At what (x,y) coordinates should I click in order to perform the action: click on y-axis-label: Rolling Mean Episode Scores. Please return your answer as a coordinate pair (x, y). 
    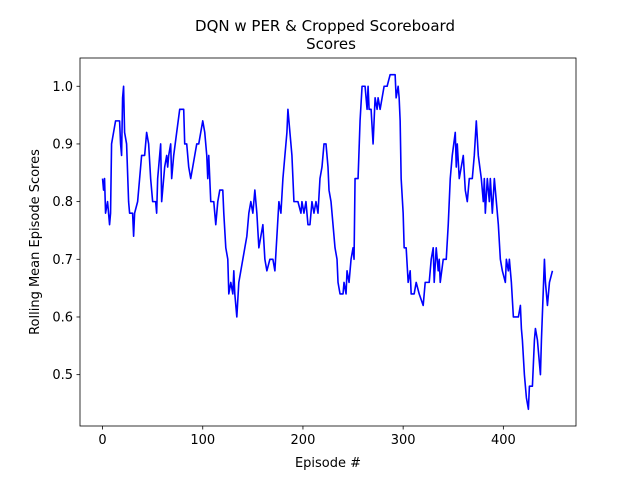
    Looking at the image, I should click on (35, 242).